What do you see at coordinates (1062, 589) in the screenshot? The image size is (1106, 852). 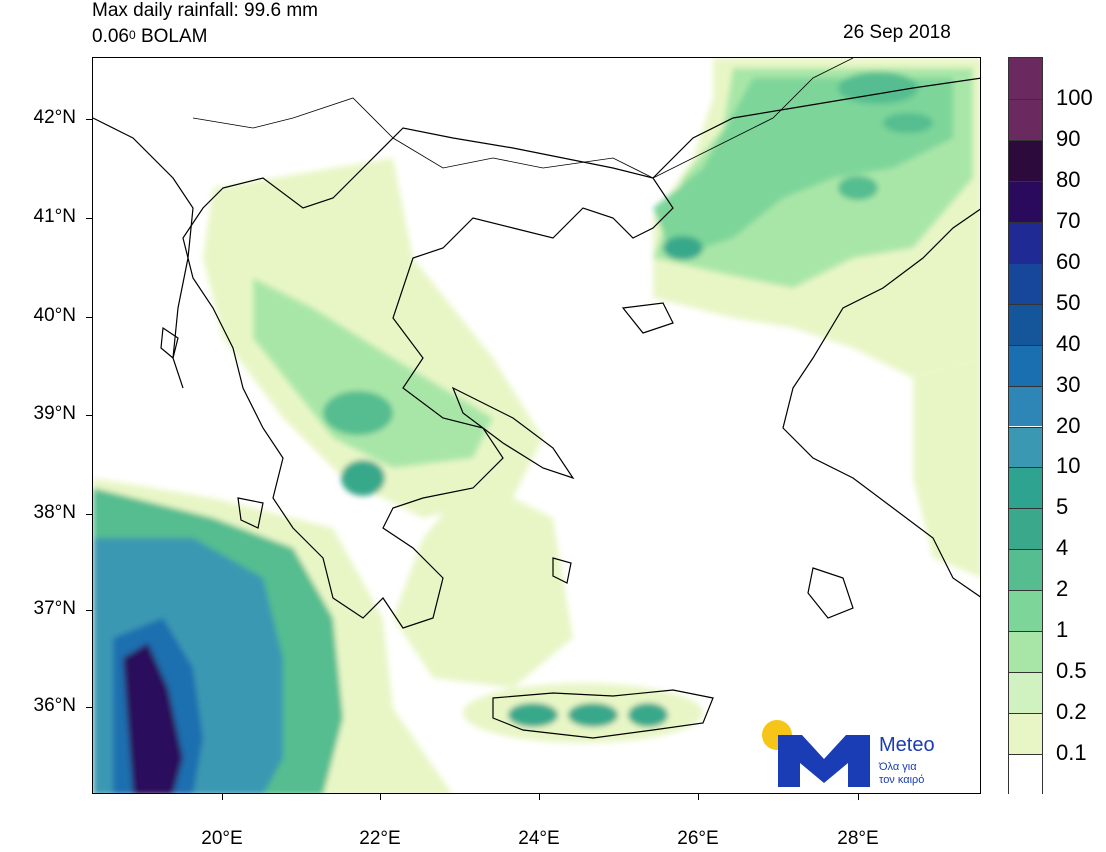 I see `colorbar-label: 2` at bounding box center [1062, 589].